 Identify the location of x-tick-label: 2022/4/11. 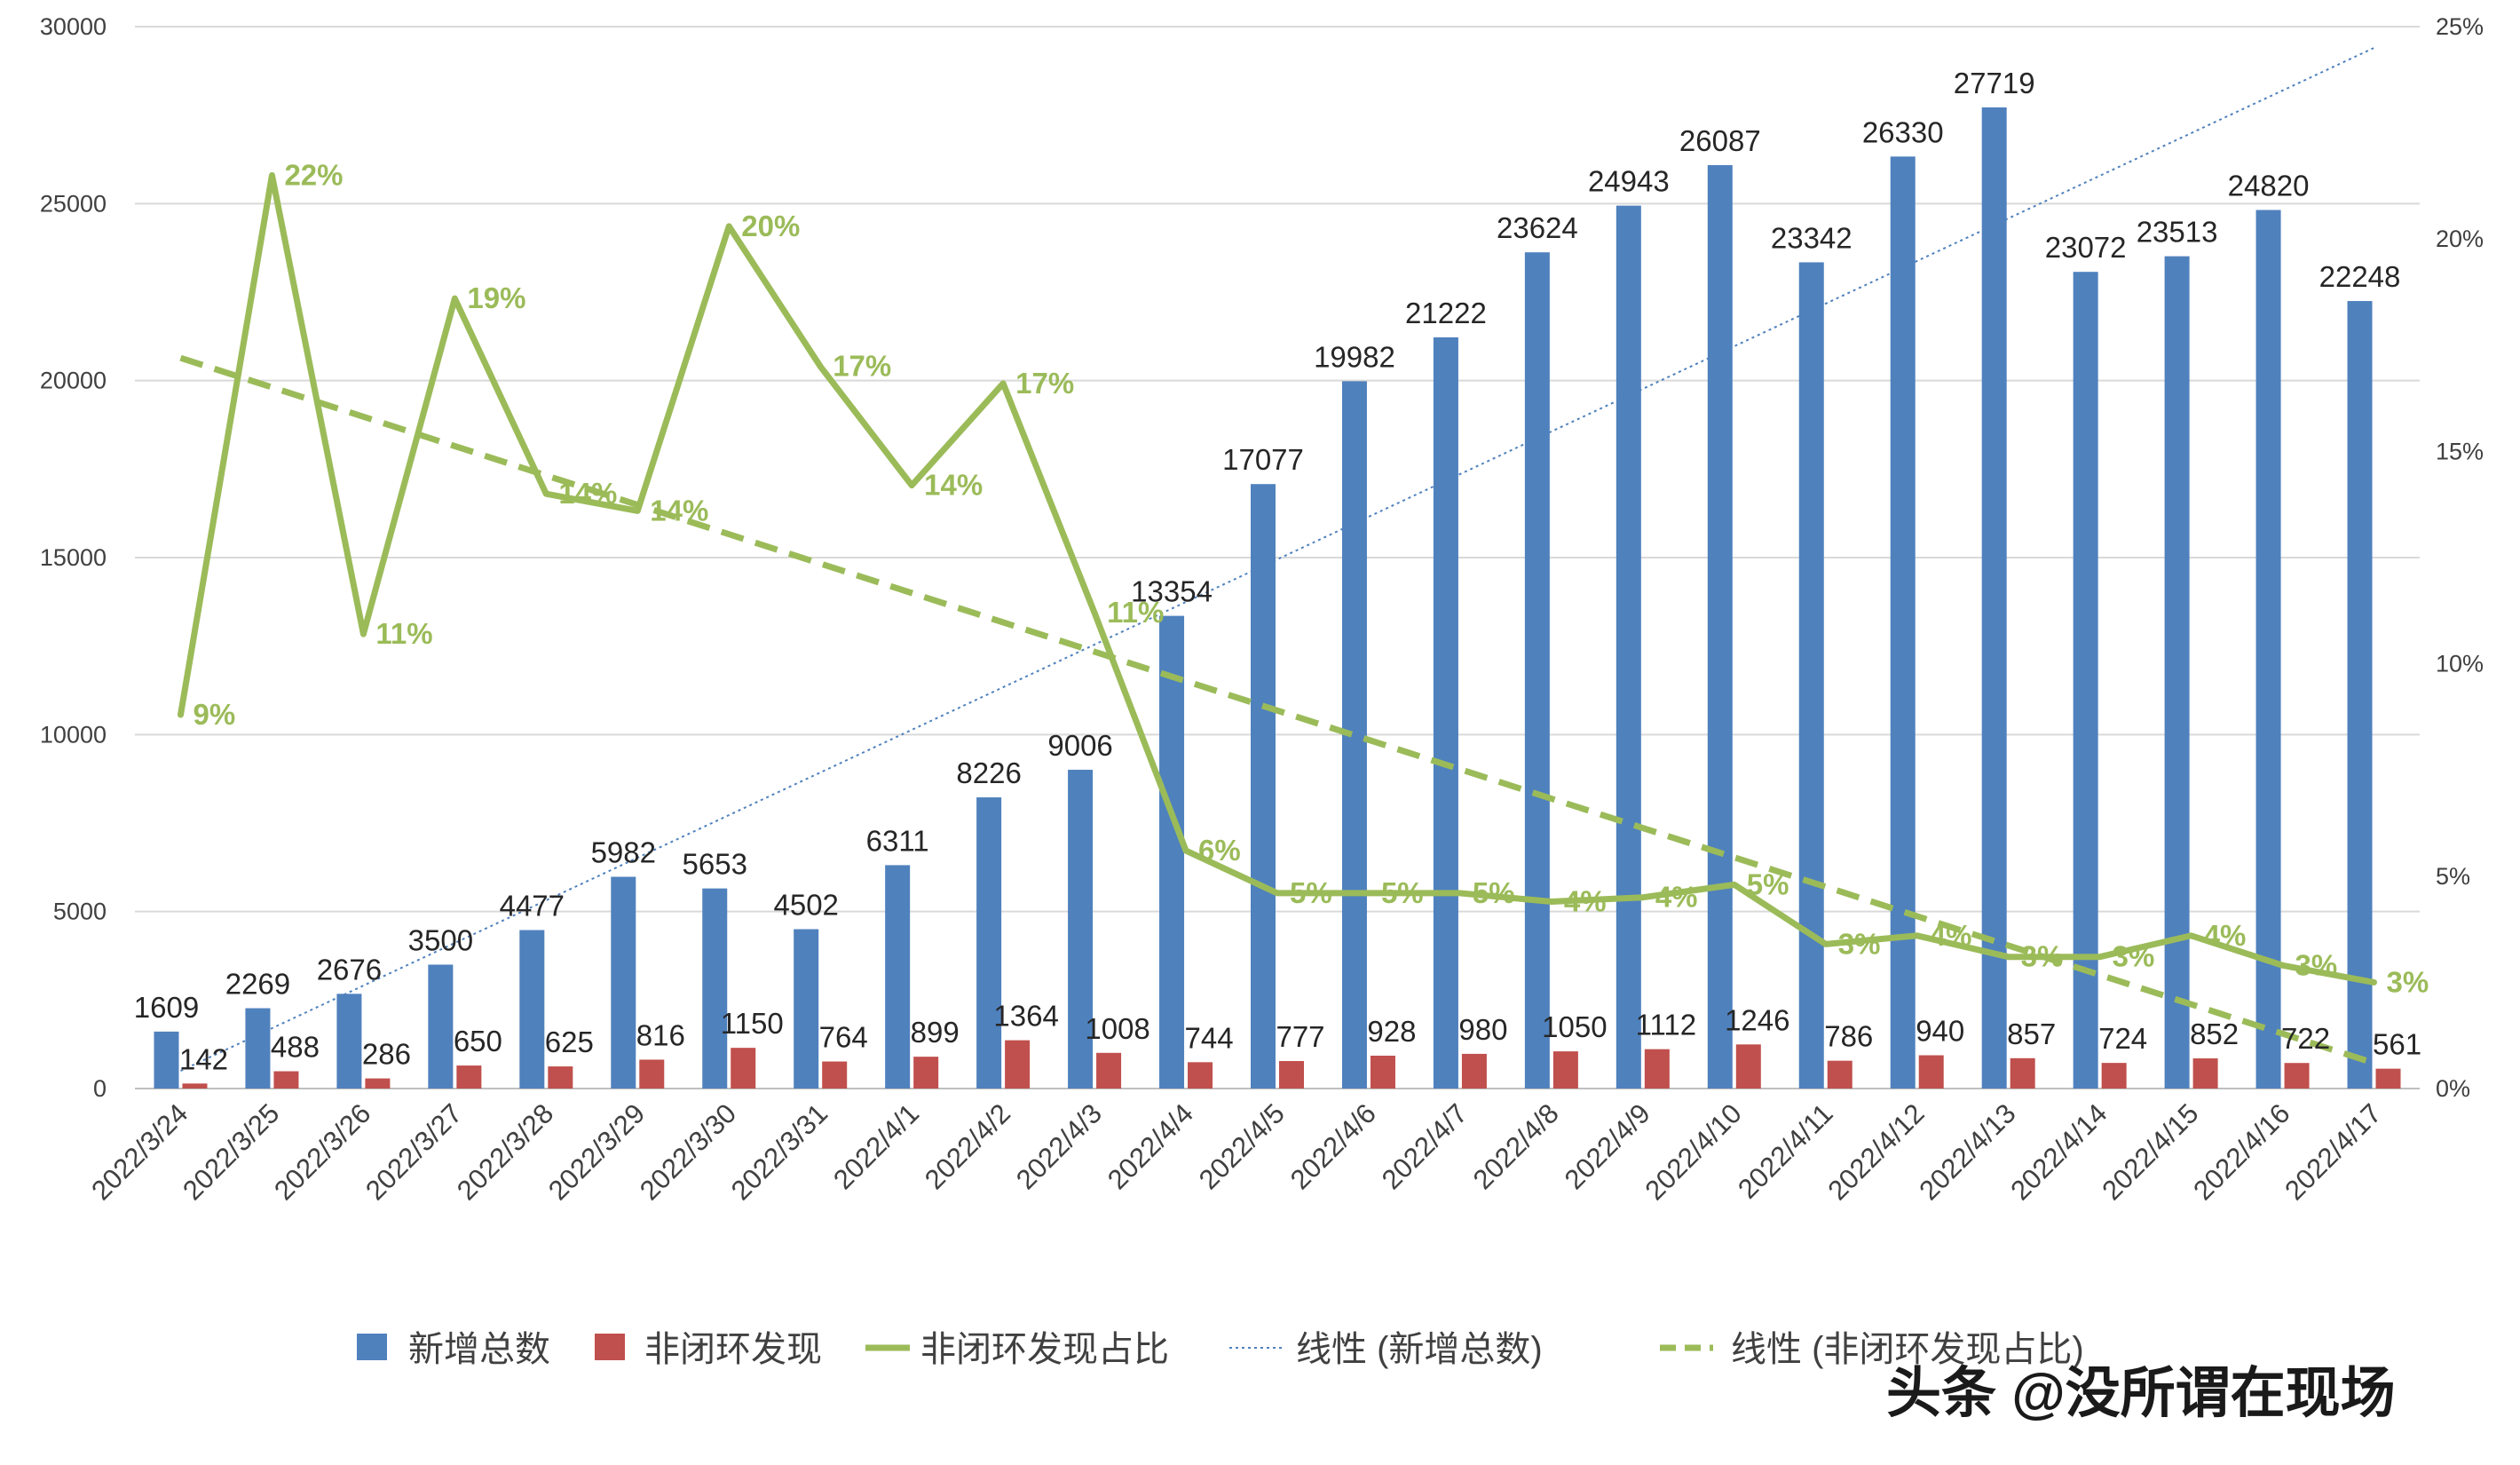
(1785, 1151).